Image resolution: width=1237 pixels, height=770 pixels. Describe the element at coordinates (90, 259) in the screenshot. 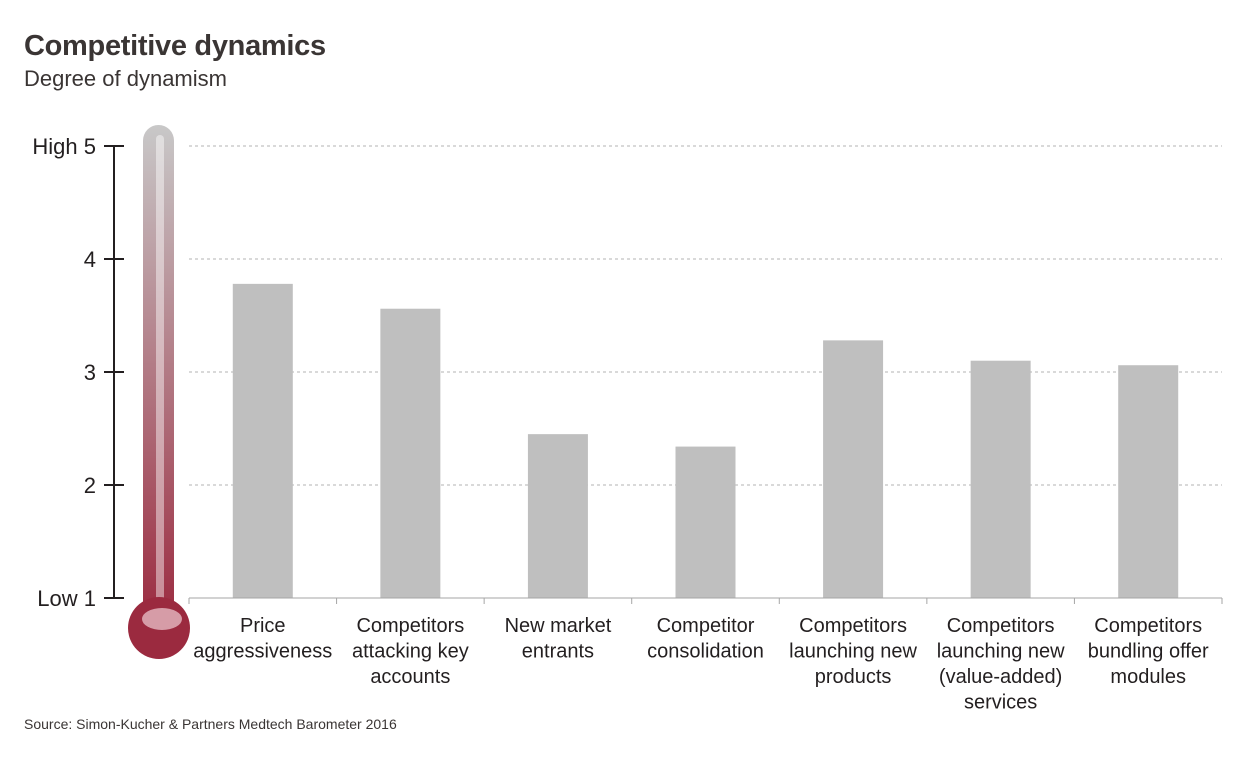

I see `y-tick-label: 4` at that location.